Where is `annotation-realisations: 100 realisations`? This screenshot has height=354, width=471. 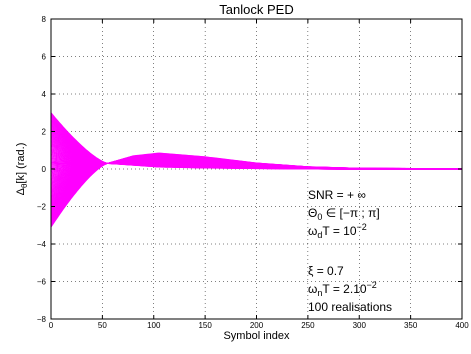
annotation-realisations: 100 realisations is located at coordinates (350, 307).